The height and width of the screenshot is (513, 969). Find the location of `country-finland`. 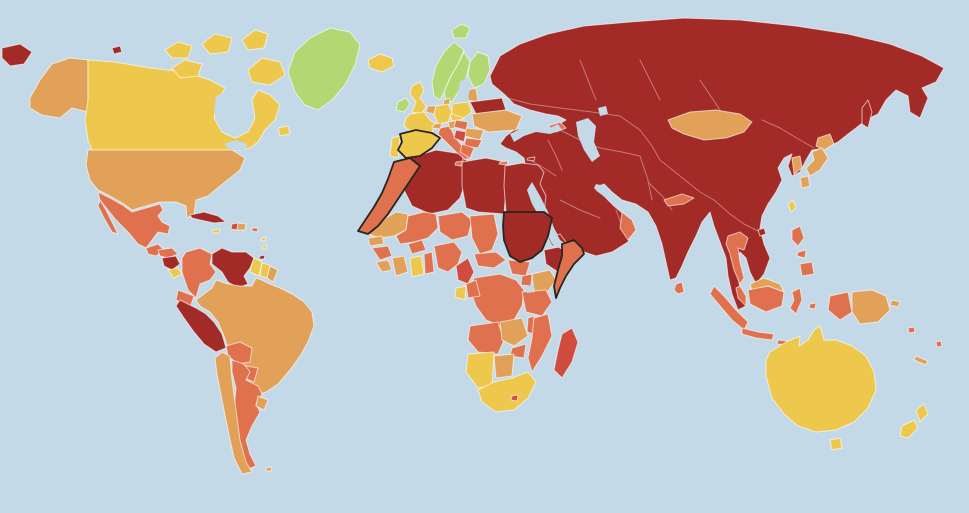

country-finland is located at coordinates (479, 70).